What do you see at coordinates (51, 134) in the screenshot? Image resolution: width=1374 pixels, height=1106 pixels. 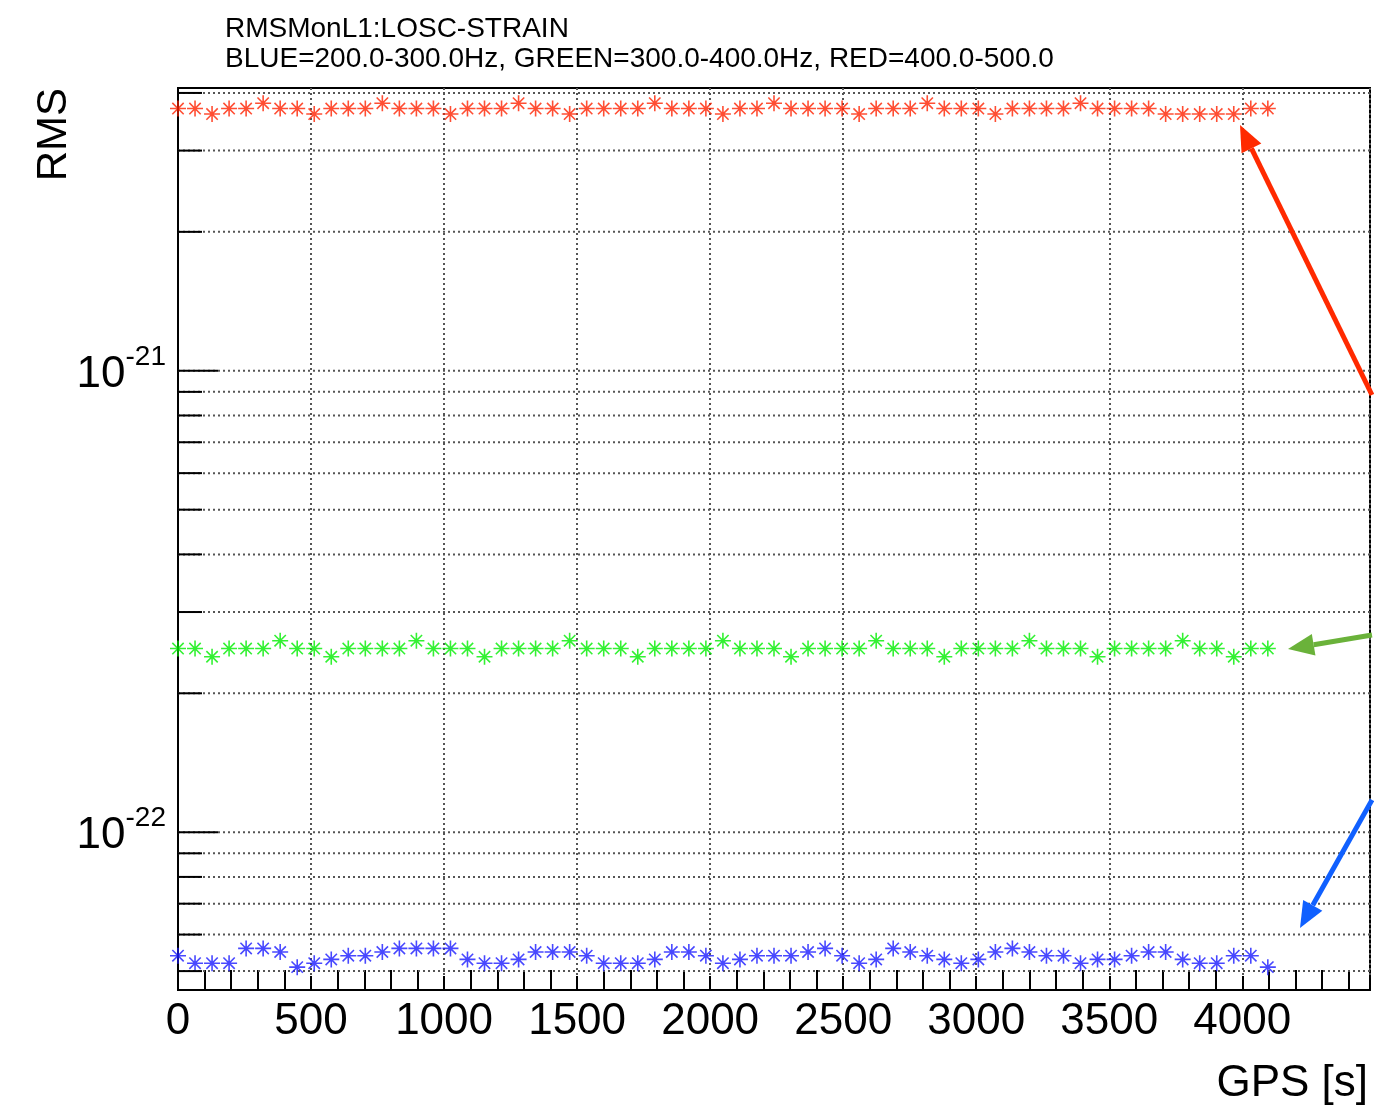 I see `y-axis-title: RMS` at bounding box center [51, 134].